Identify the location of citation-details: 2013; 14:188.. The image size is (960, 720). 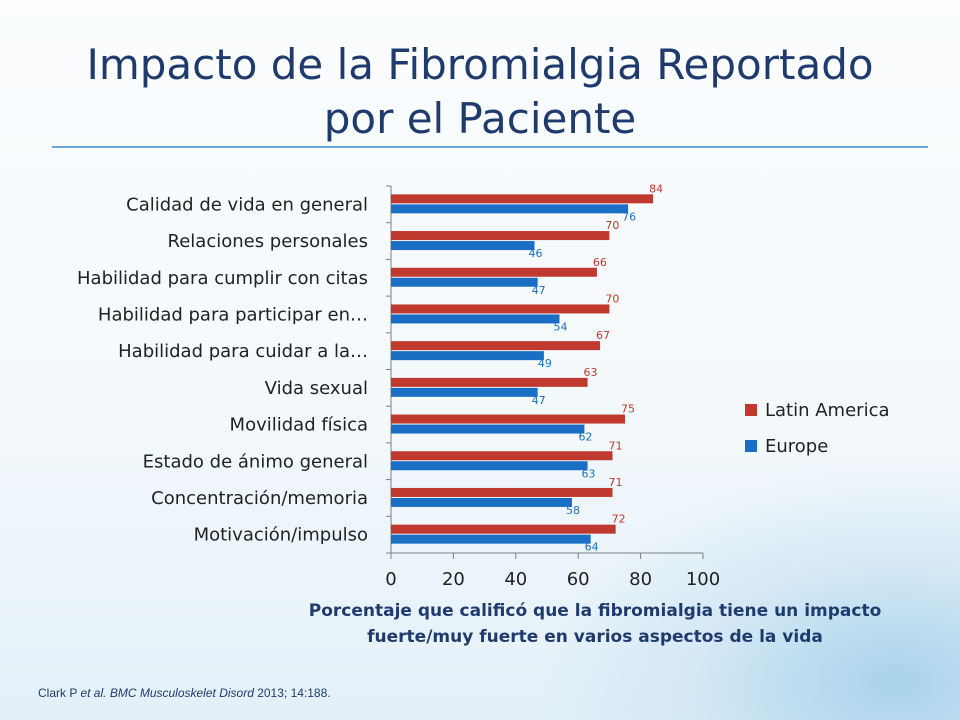
(292, 693).